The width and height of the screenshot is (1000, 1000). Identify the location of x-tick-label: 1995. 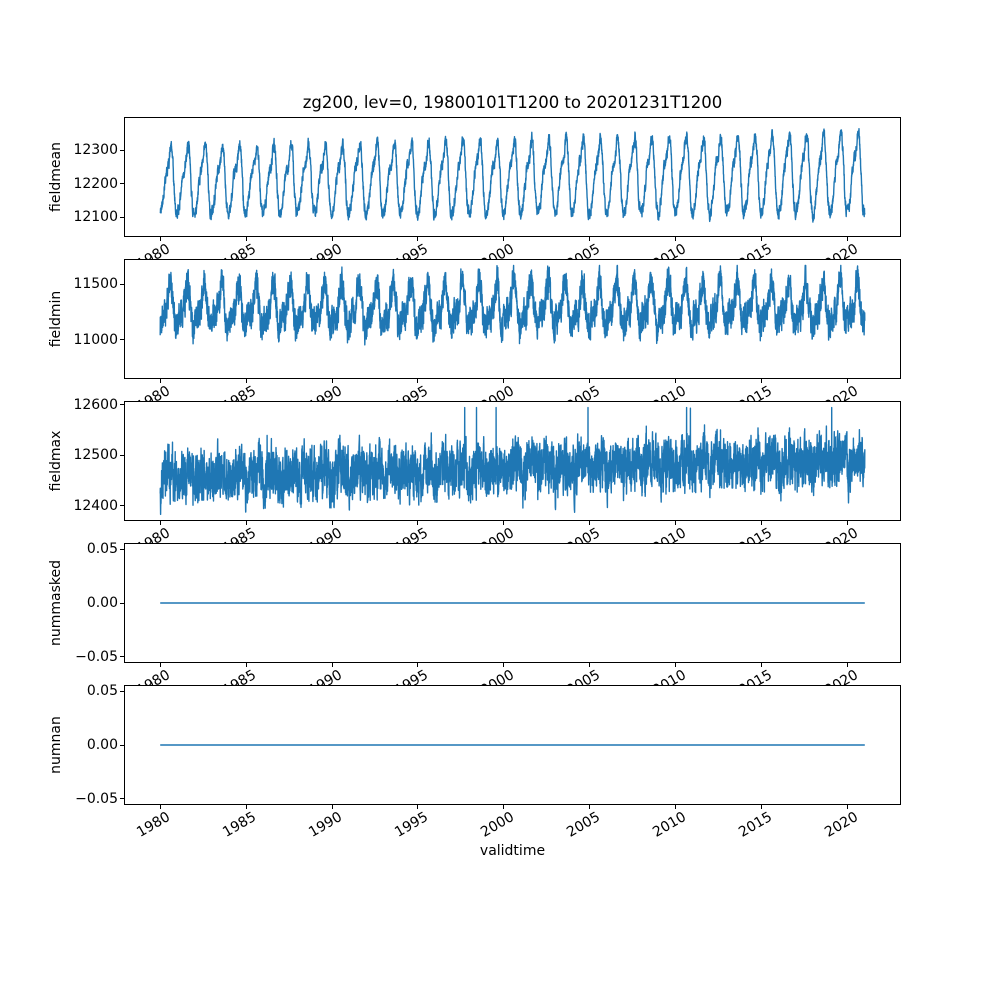
(411, 825).